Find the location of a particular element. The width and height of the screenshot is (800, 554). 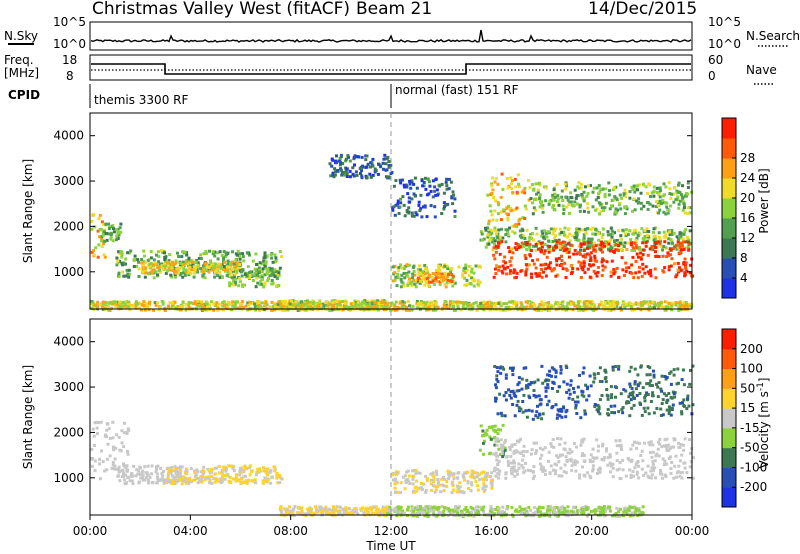

noise-right-tick-high: 10^5 is located at coordinates (724, 22).